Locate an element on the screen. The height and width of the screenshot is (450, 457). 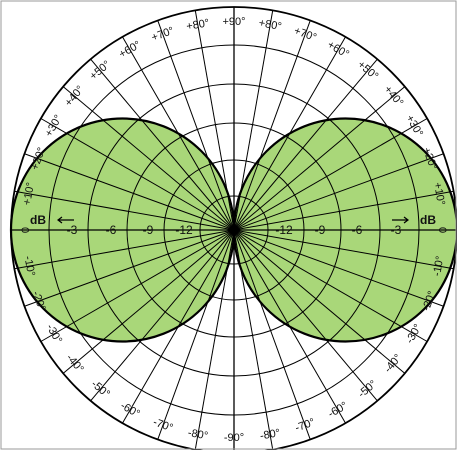
angle-label-top: +90° is located at coordinates (233, 22).